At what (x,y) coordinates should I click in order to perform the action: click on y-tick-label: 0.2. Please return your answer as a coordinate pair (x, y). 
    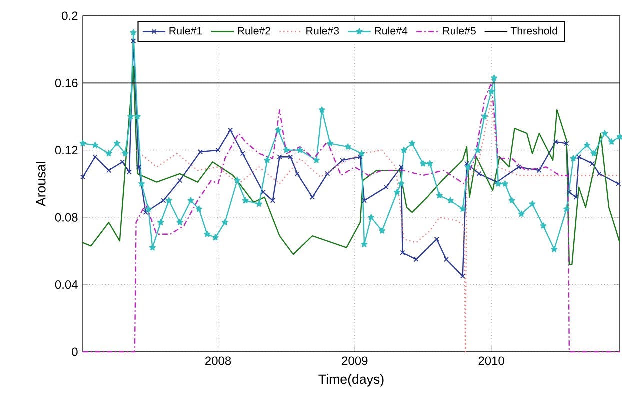
    Looking at the image, I should click on (70, 16).